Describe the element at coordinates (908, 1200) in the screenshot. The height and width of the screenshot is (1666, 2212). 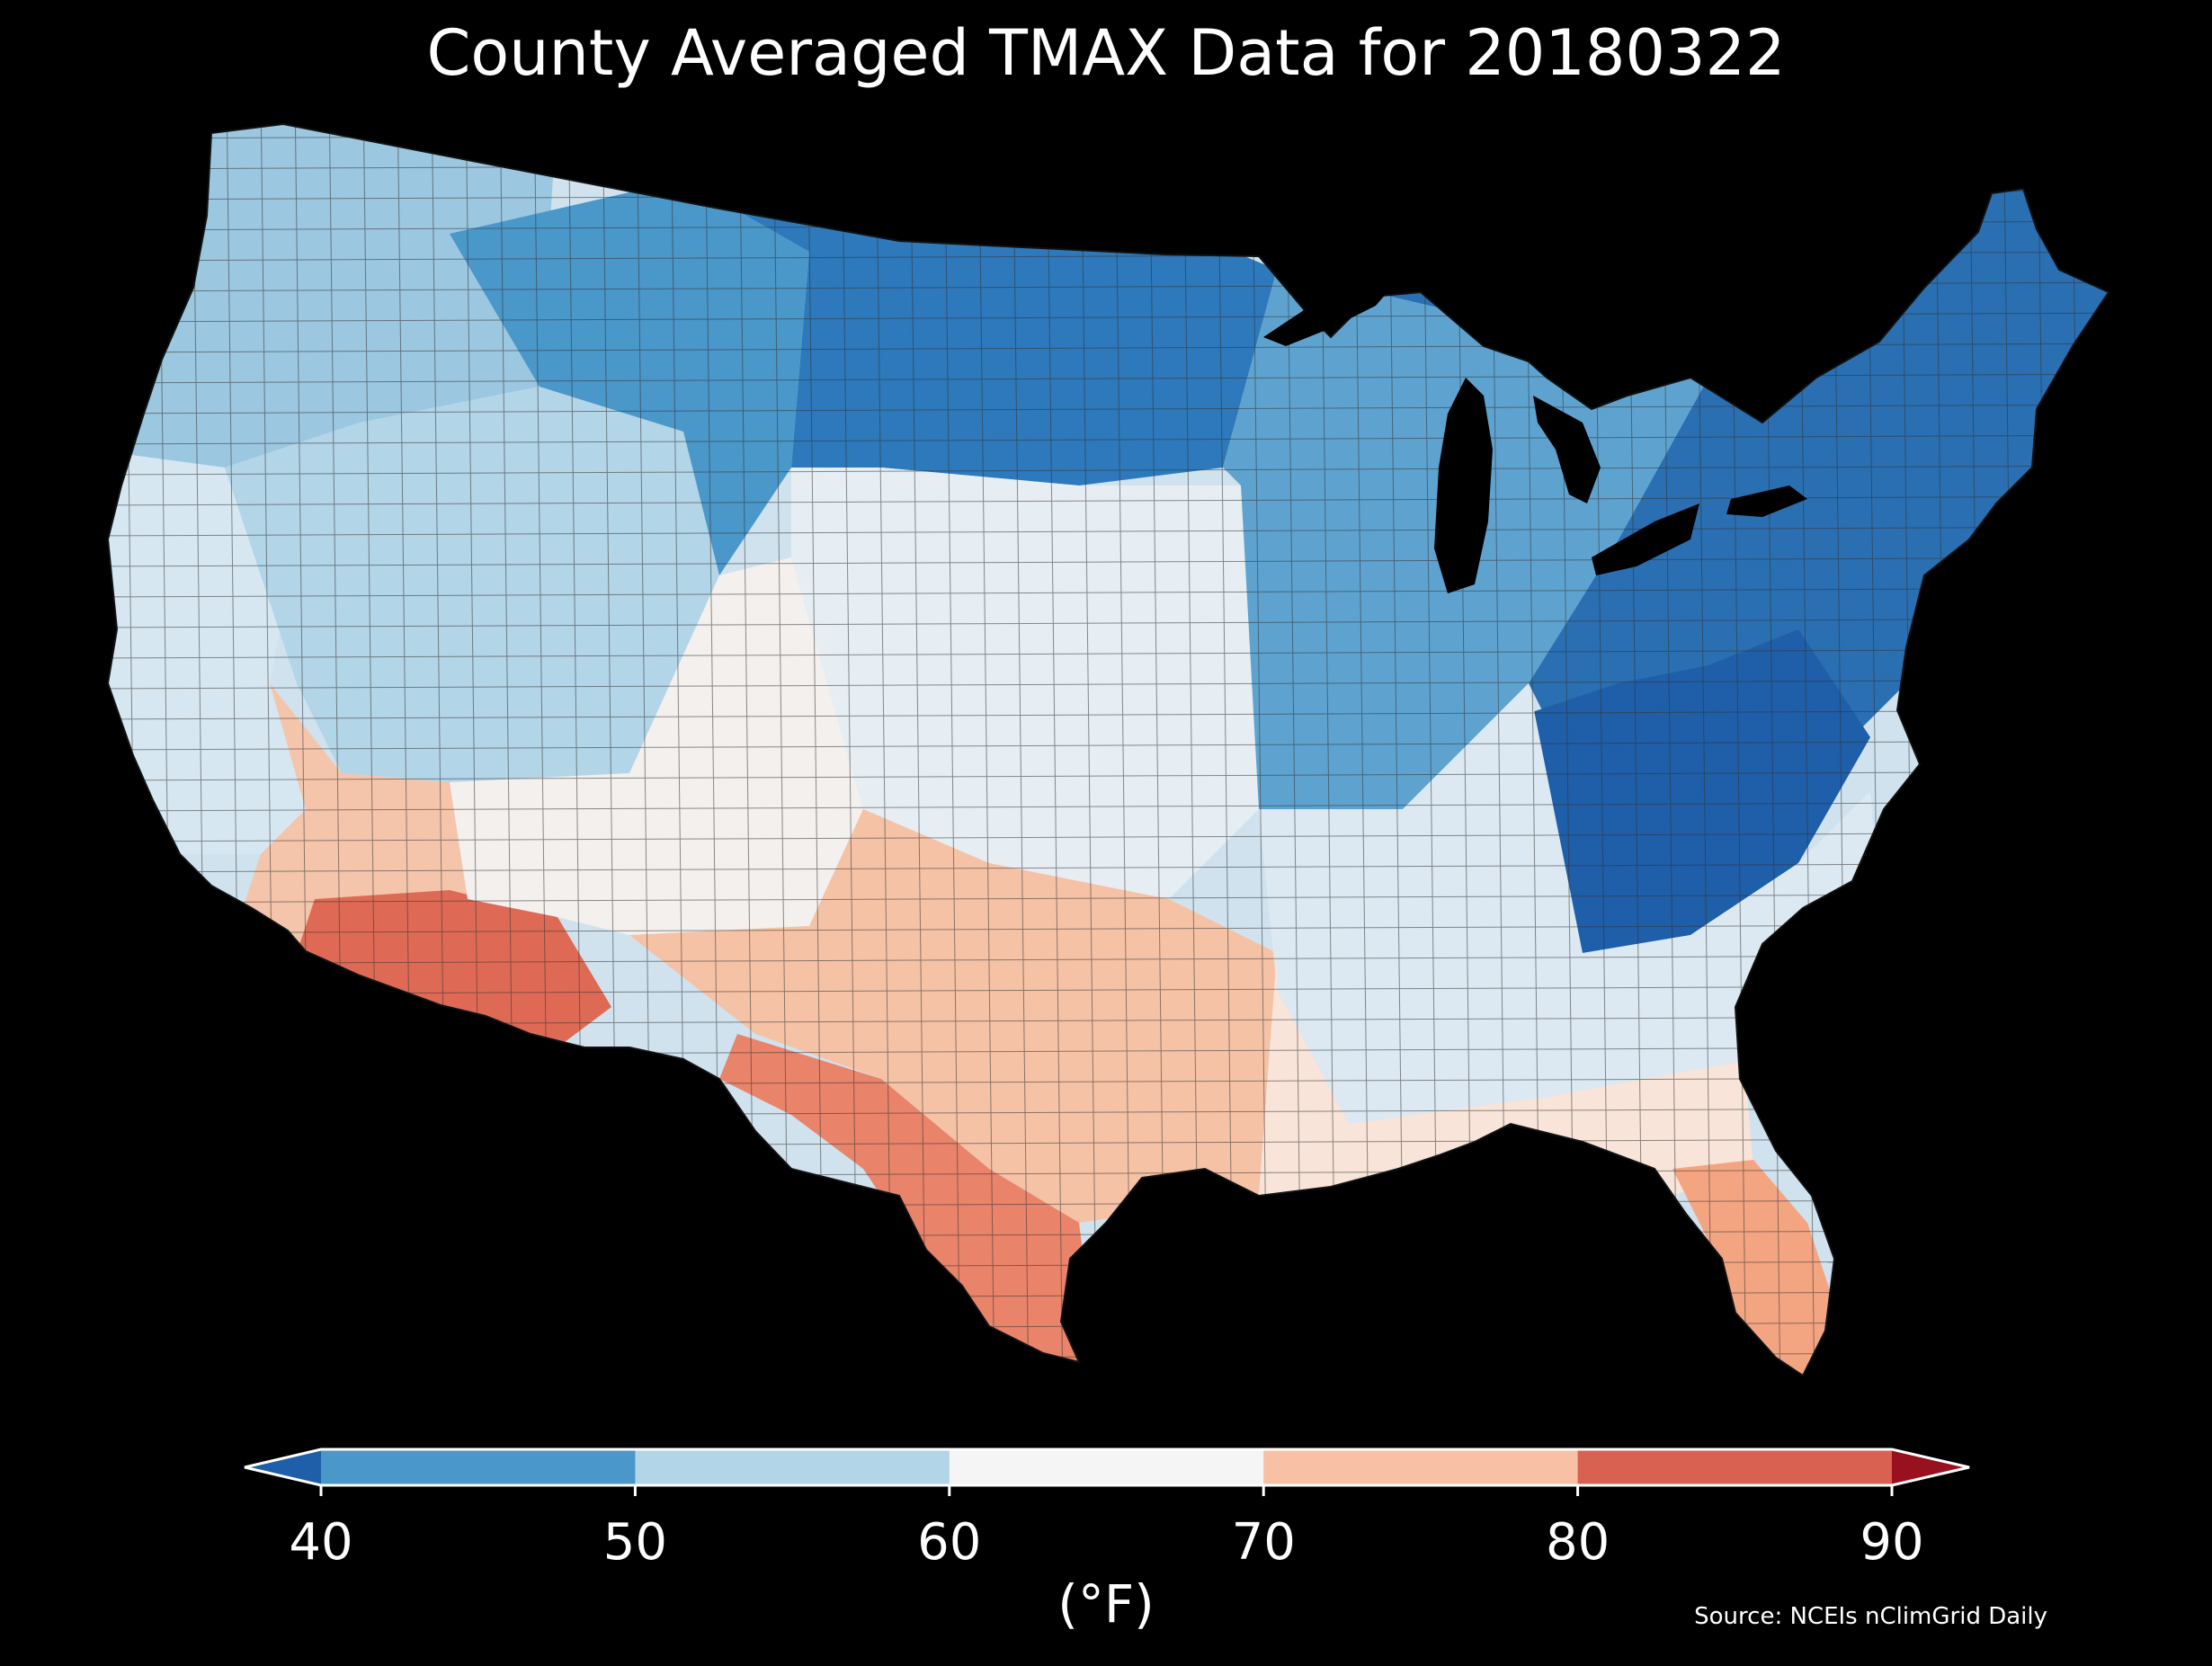
I see `region-south-texas` at that location.